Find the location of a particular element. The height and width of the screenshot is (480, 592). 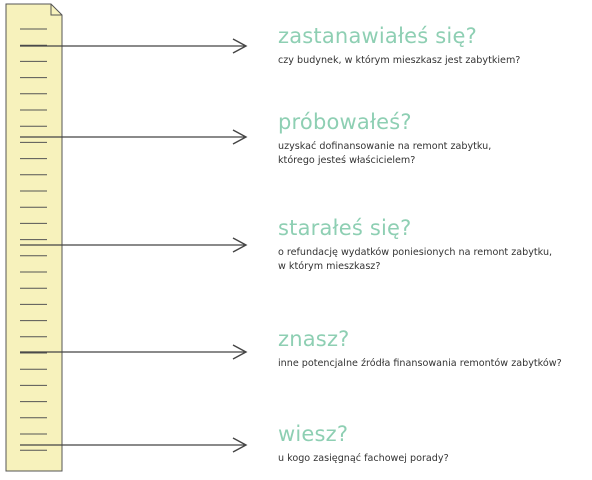

item-title: zastanawiałeś się? is located at coordinates (377, 36).